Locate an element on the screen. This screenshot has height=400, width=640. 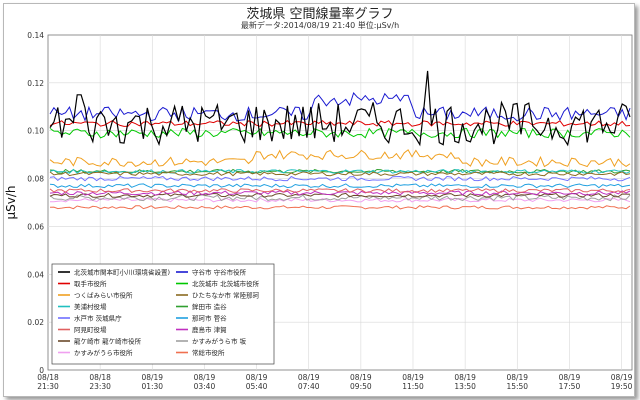
y-tick-label: 0.06 is located at coordinates (35, 226).